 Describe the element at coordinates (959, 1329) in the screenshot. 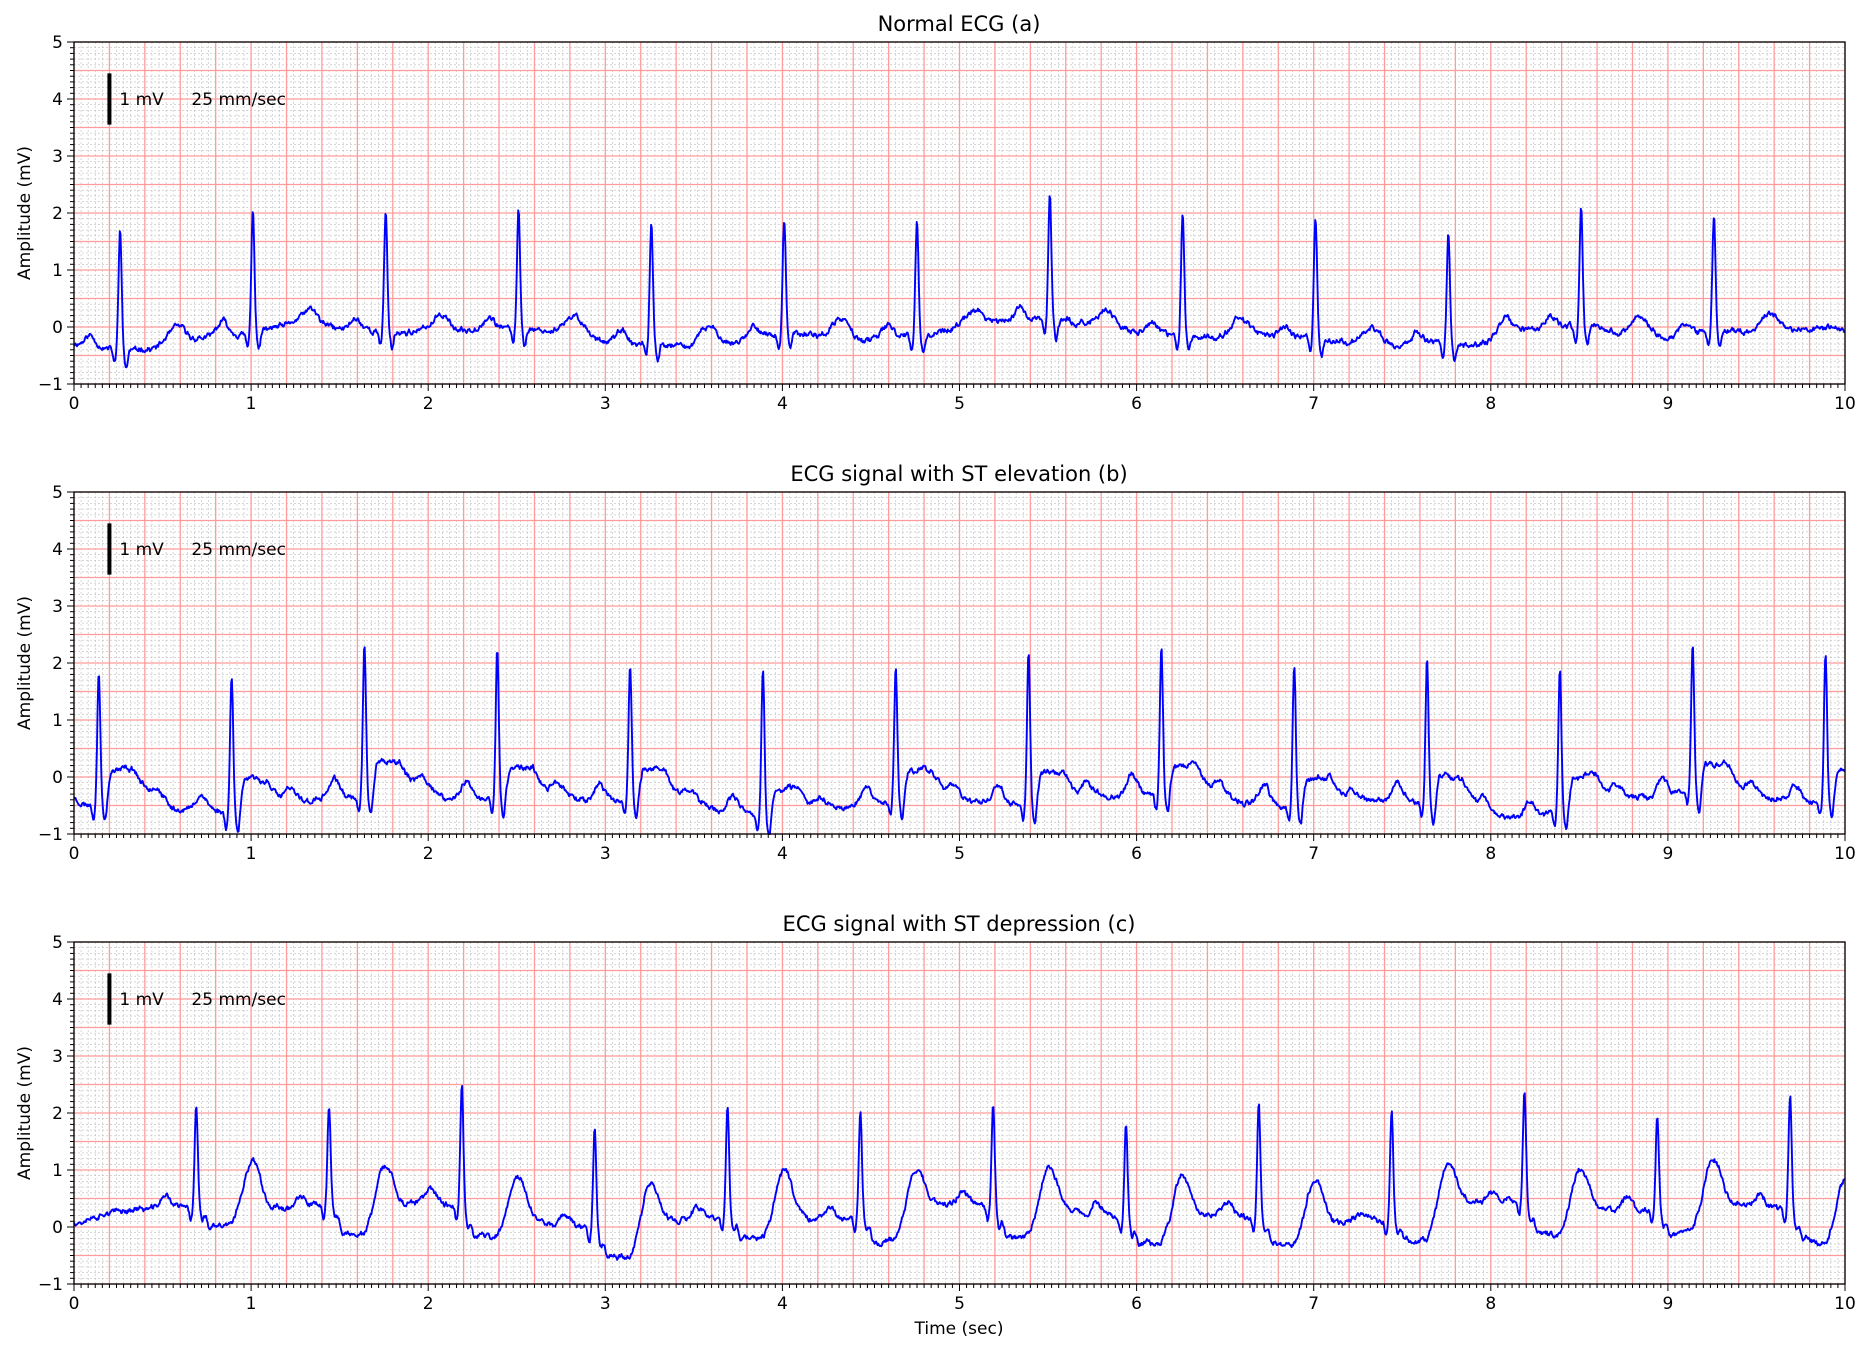

I see `x-axis-label: Time (sec)` at that location.